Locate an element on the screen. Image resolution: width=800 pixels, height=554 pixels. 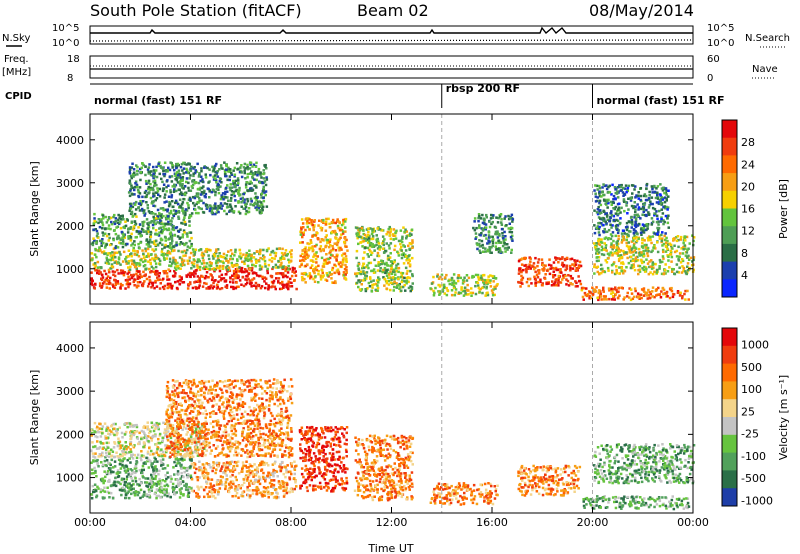
data-region is located at coordinates (631, 209).